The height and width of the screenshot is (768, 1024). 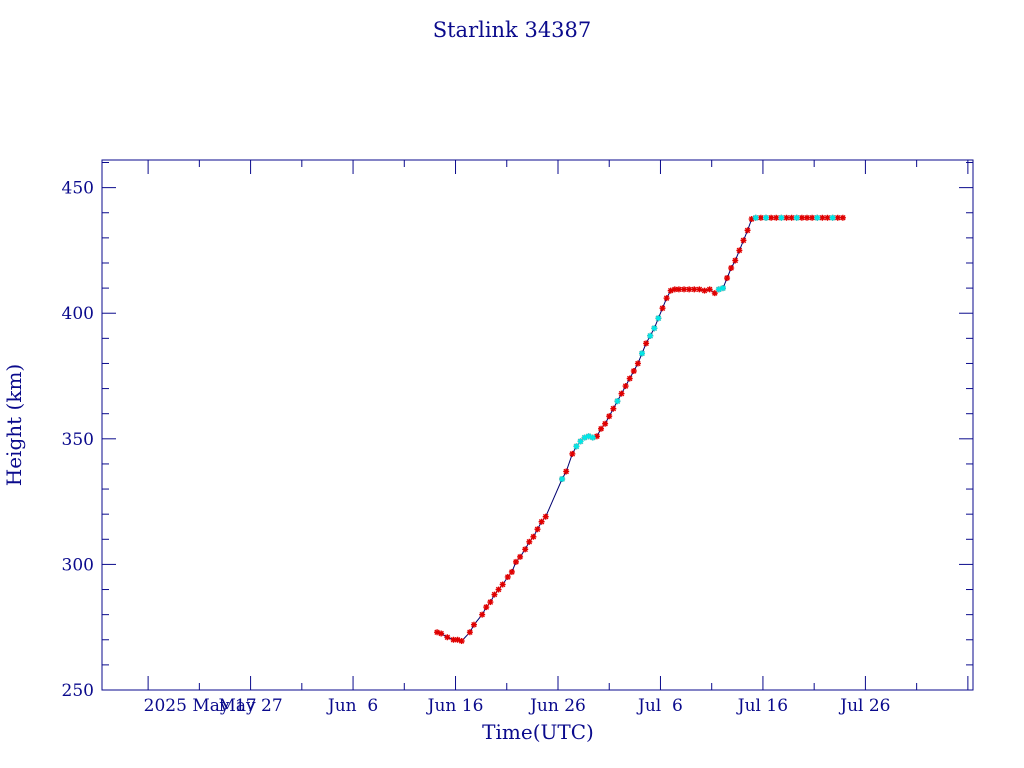 What do you see at coordinates (455, 706) in the screenshot?
I see `x-tick-label: Jun 16` at bounding box center [455, 706].